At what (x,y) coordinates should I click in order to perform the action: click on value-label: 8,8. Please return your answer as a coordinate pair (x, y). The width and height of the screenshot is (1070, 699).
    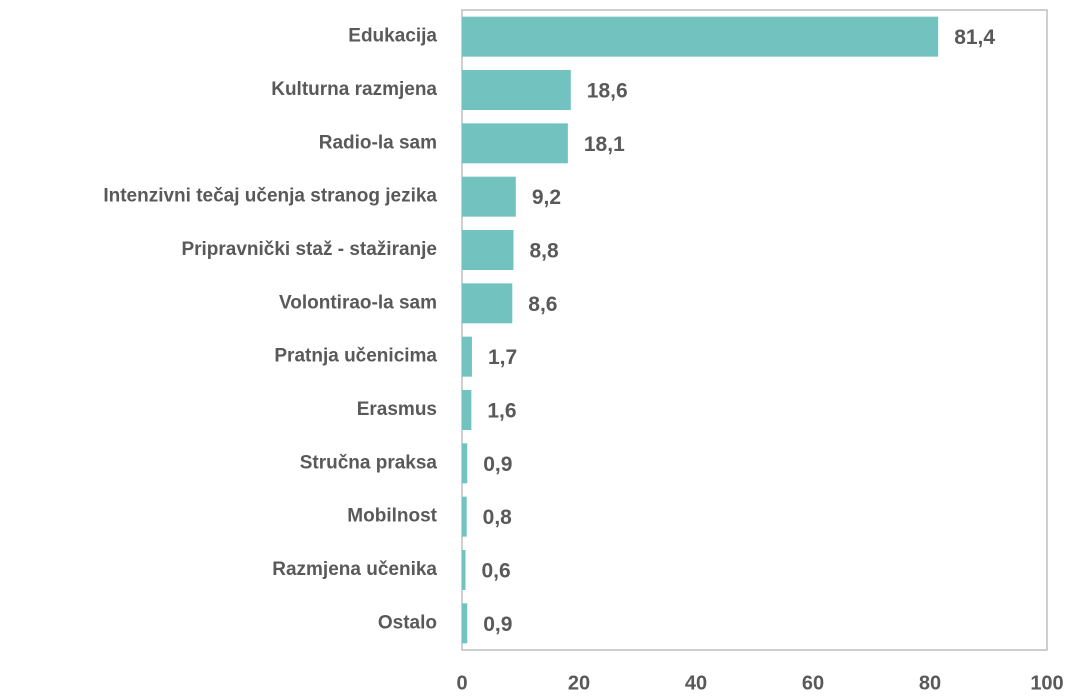
    Looking at the image, I should click on (544, 251).